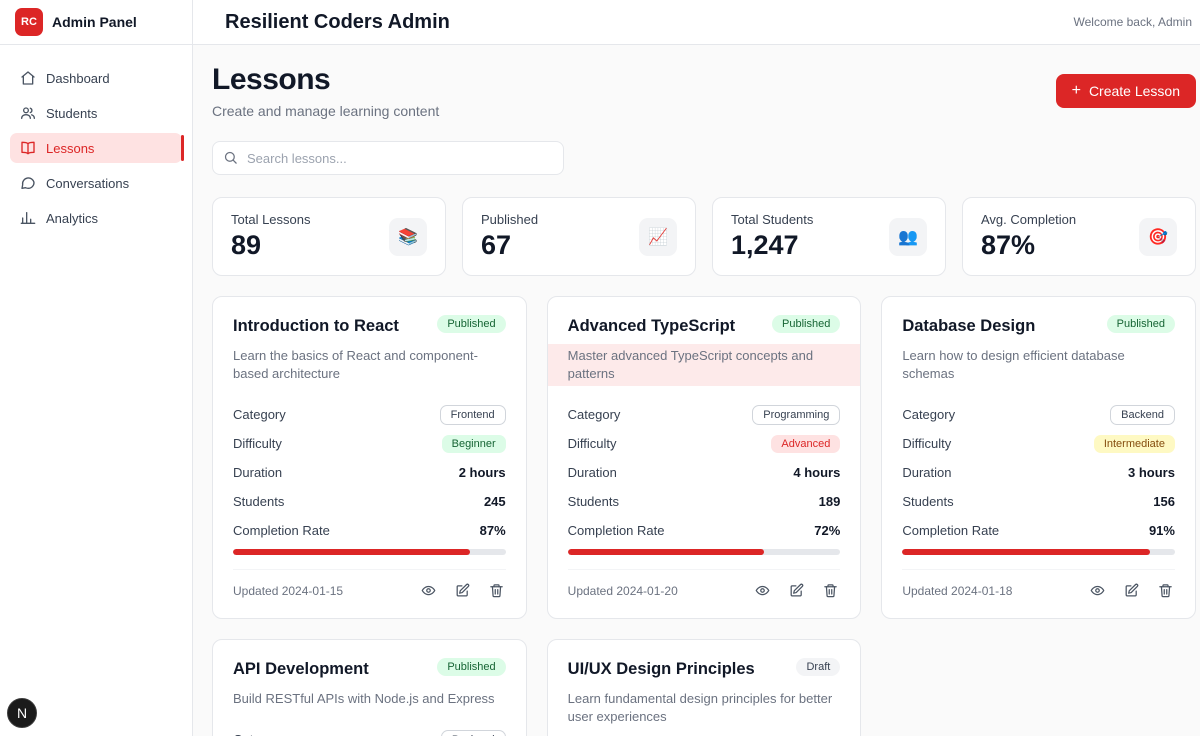 This screenshot has width=1200, height=736. What do you see at coordinates (772, 219) in the screenshot?
I see `stat-label: Total Students` at bounding box center [772, 219].